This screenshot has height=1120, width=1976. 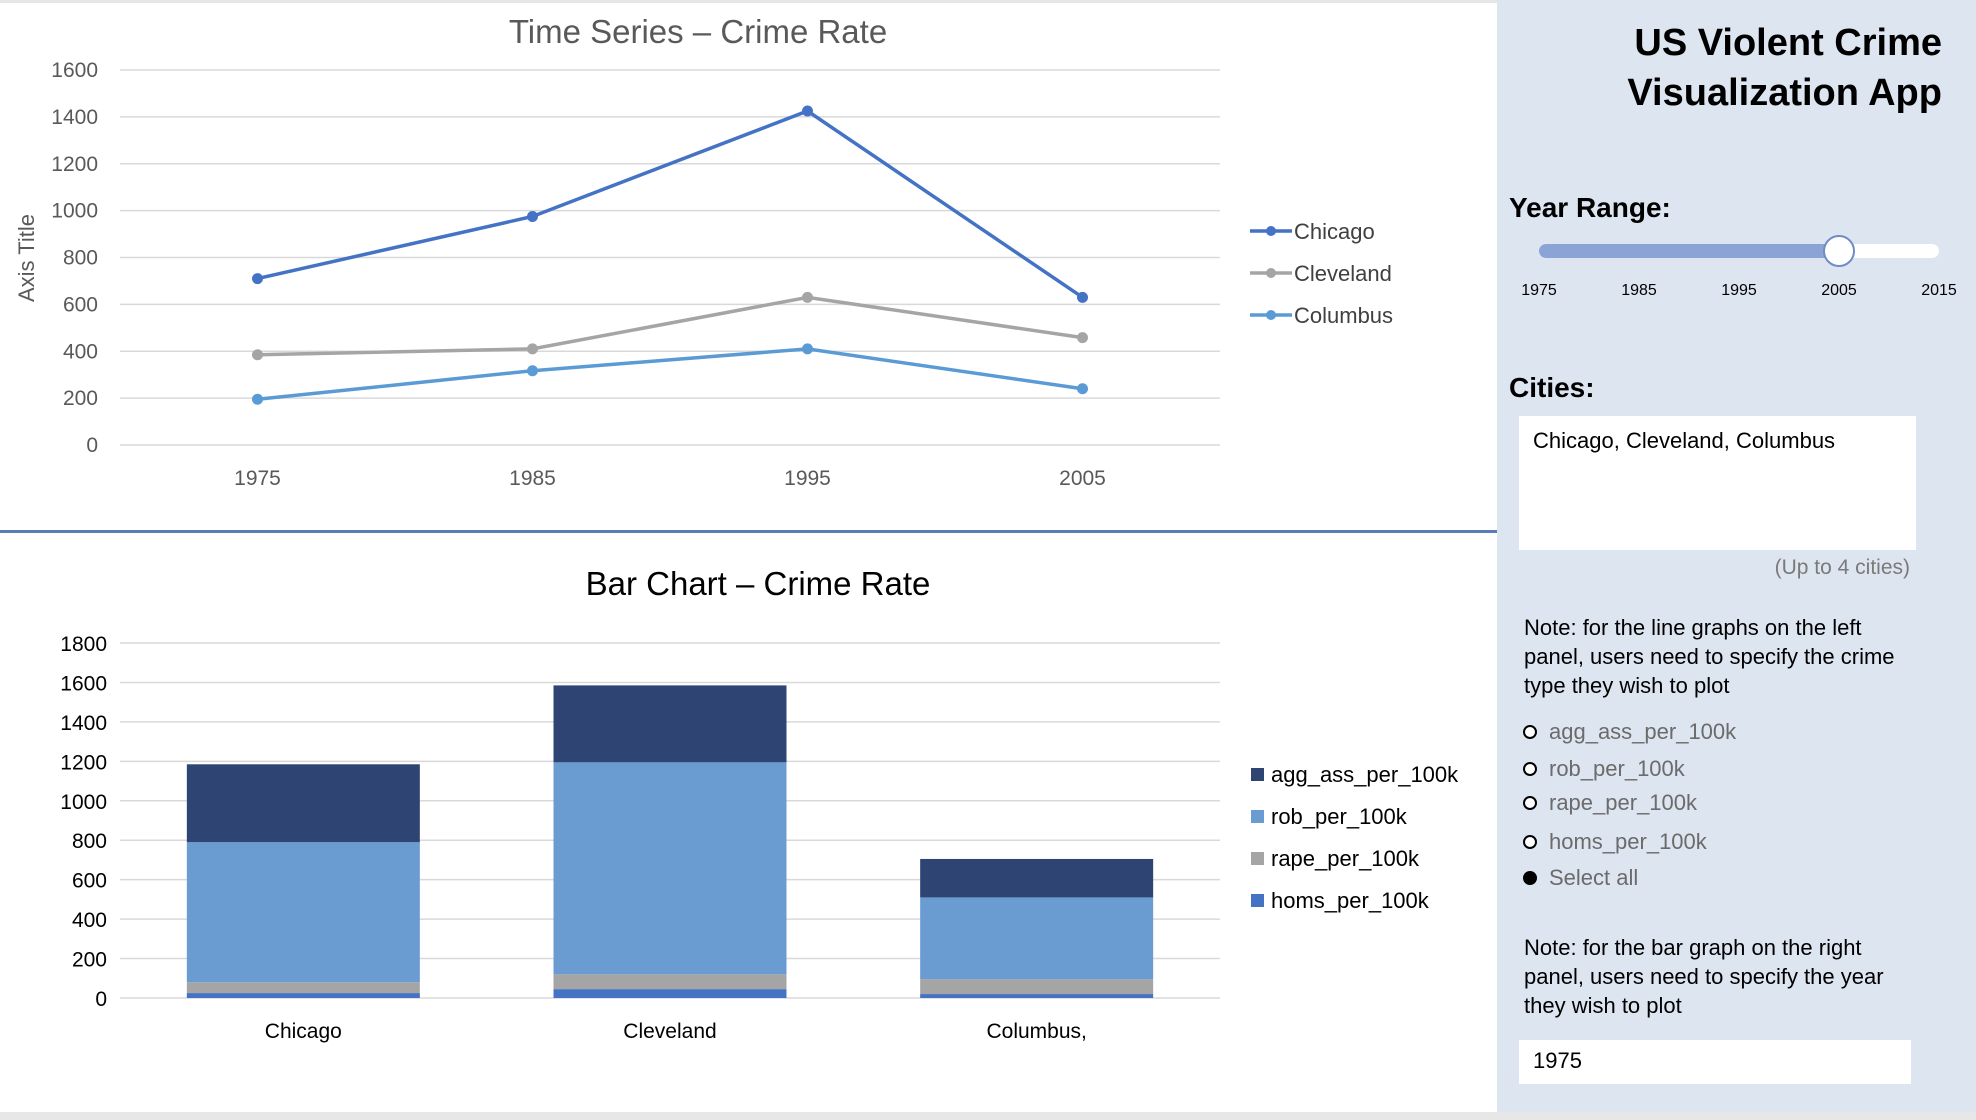 I want to click on crime-option-homs: homs_per_100k, so click(x=1615, y=842).